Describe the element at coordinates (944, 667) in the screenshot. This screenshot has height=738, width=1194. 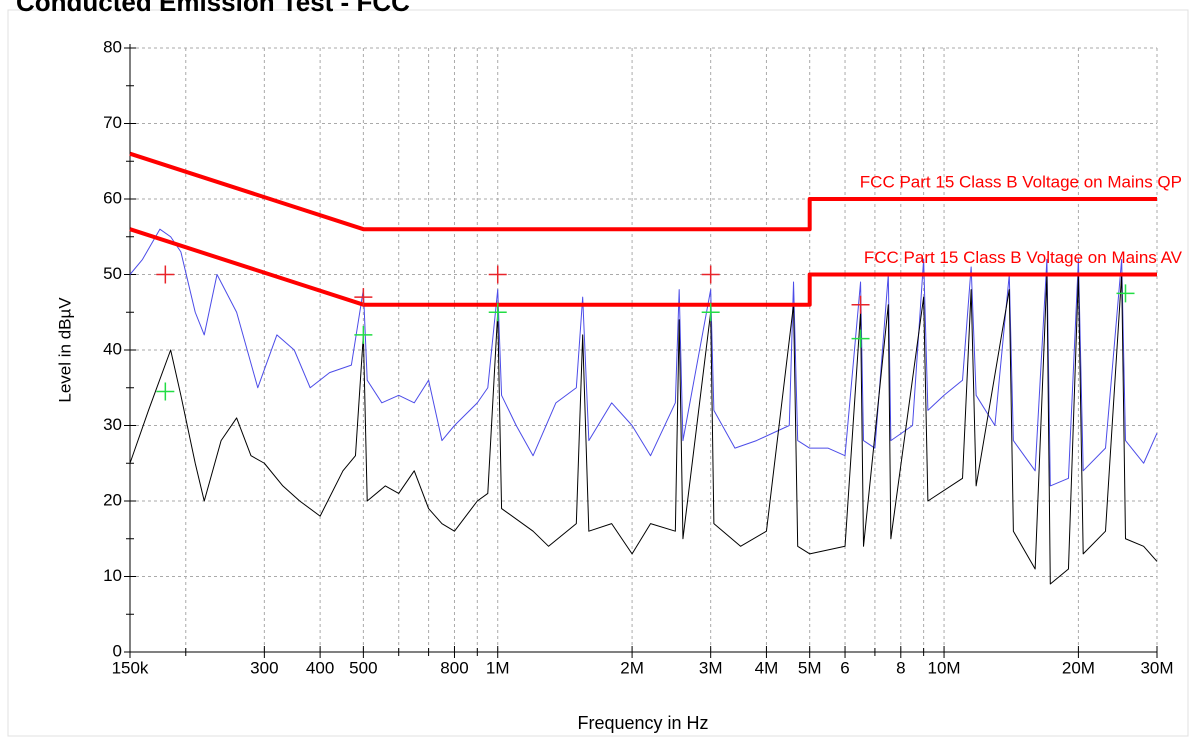
I see `x-tick-label: 10M` at that location.